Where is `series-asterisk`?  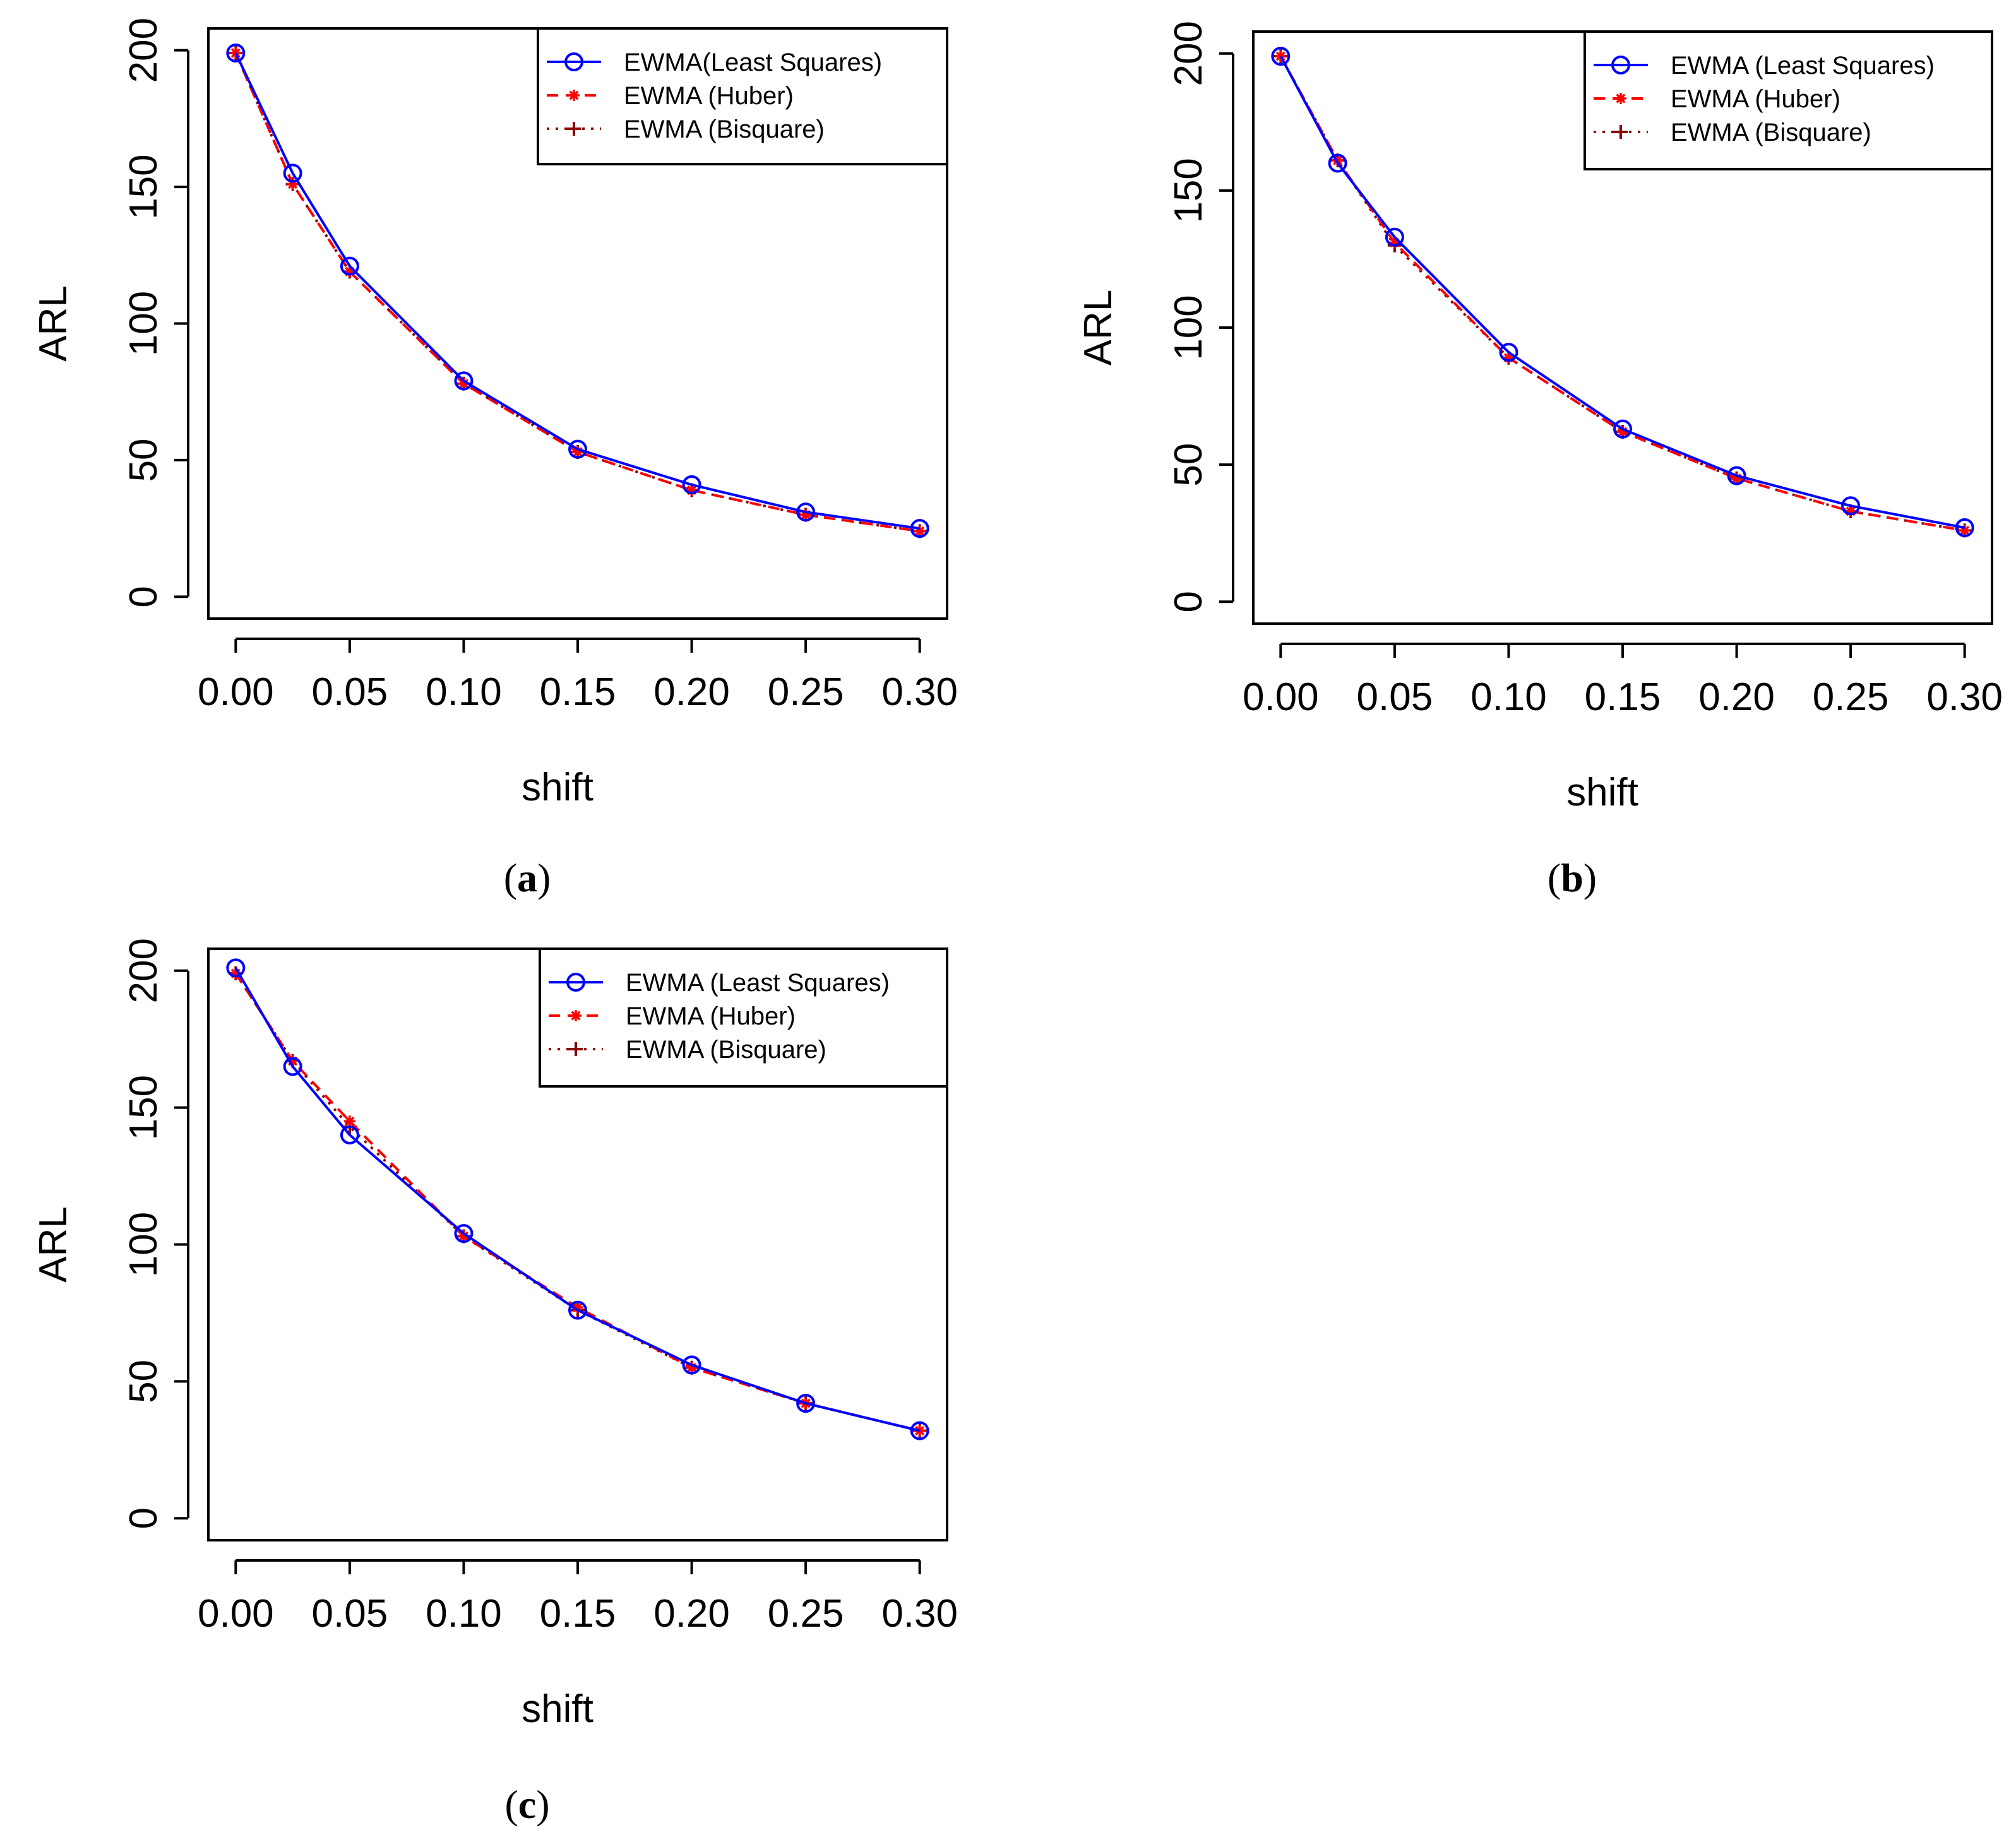 series-asterisk is located at coordinates (578, 292).